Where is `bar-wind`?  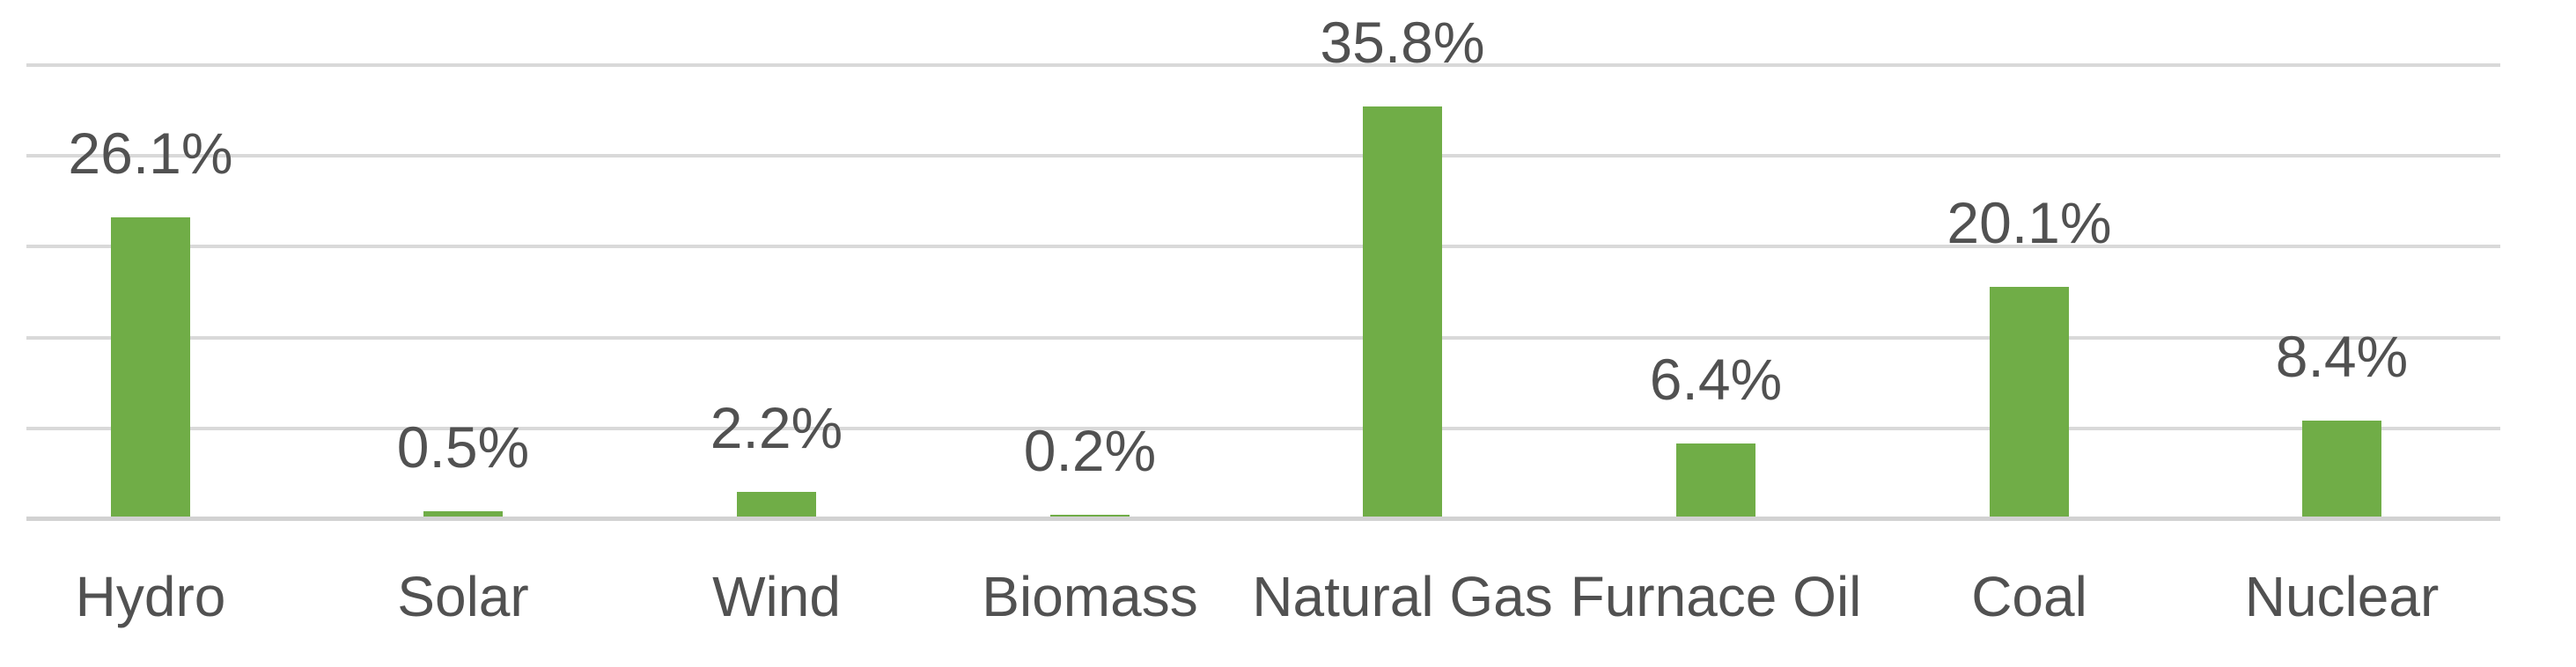
bar-wind is located at coordinates (777, 504).